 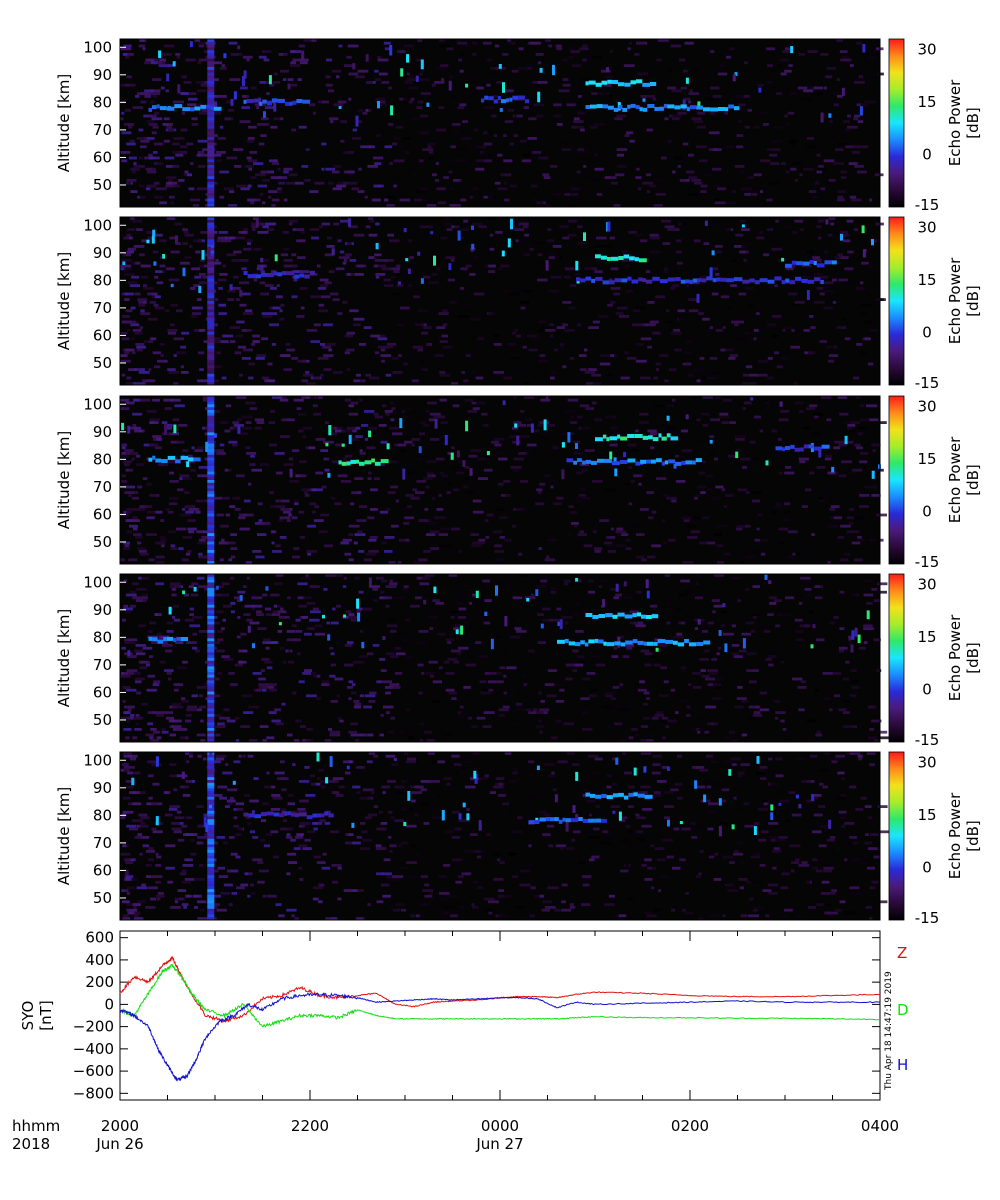 What do you see at coordinates (926, 50) in the screenshot?
I see `colorbar-tick-label: 30` at bounding box center [926, 50].